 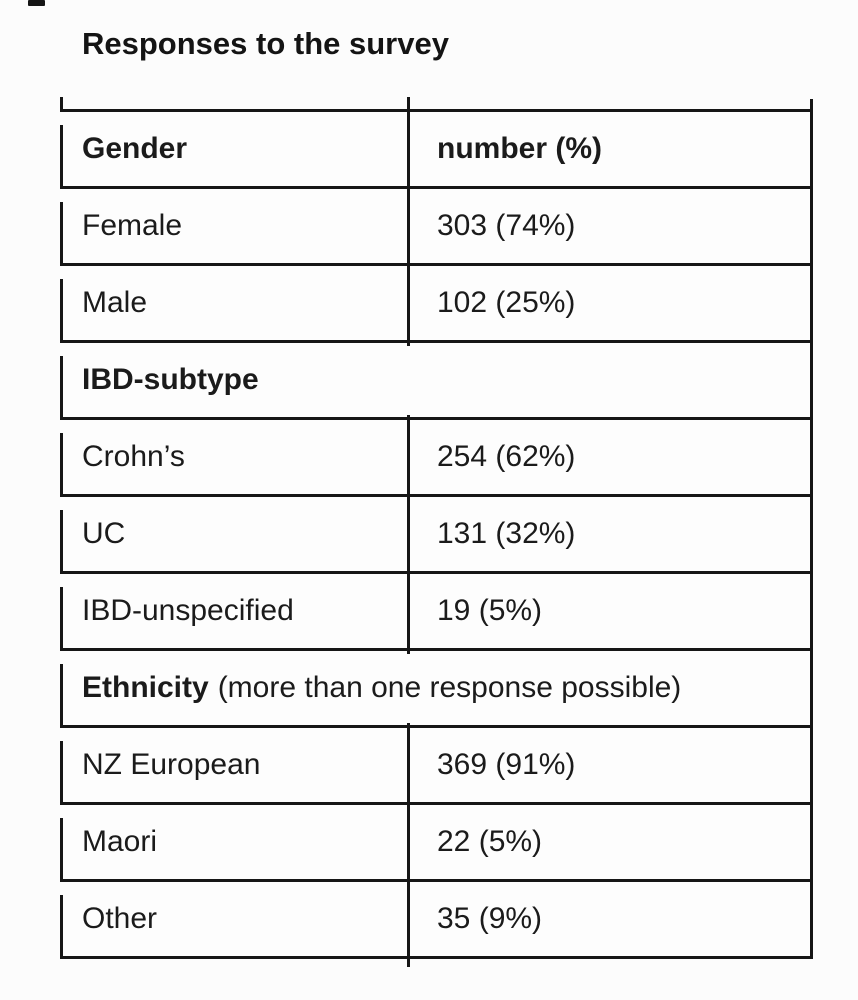 I want to click on cell-label: Crohn’s, so click(x=133, y=456).